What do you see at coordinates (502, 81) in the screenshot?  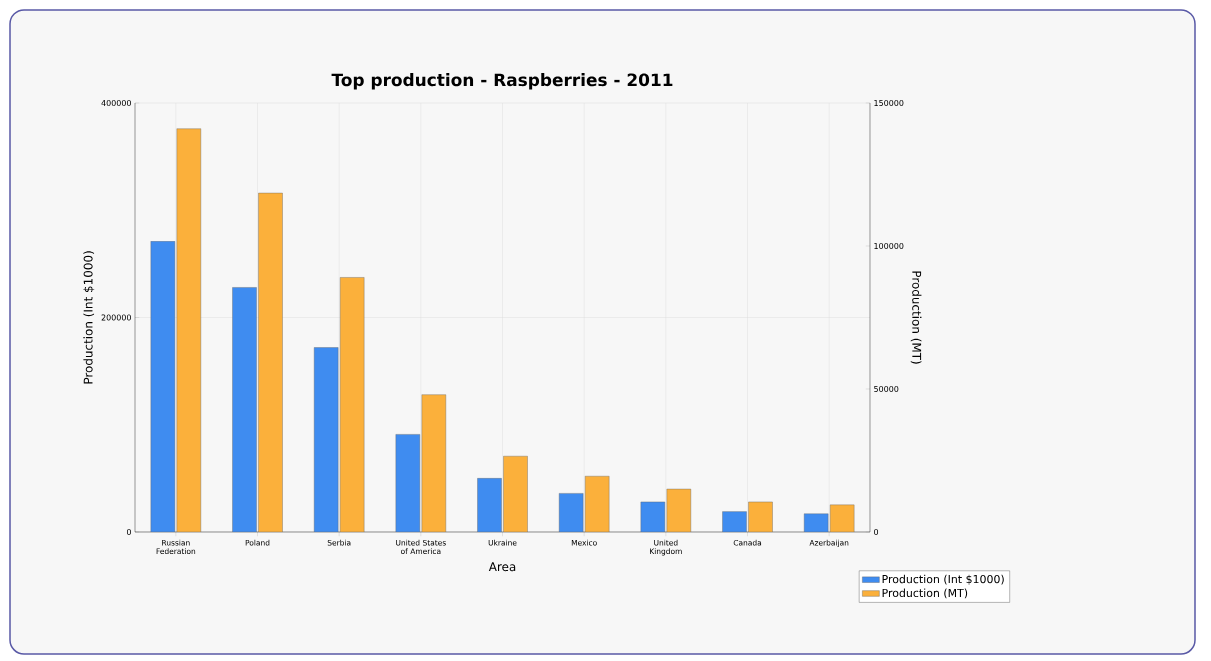 I see `chart-title: Top production - Raspberries - 2011` at bounding box center [502, 81].